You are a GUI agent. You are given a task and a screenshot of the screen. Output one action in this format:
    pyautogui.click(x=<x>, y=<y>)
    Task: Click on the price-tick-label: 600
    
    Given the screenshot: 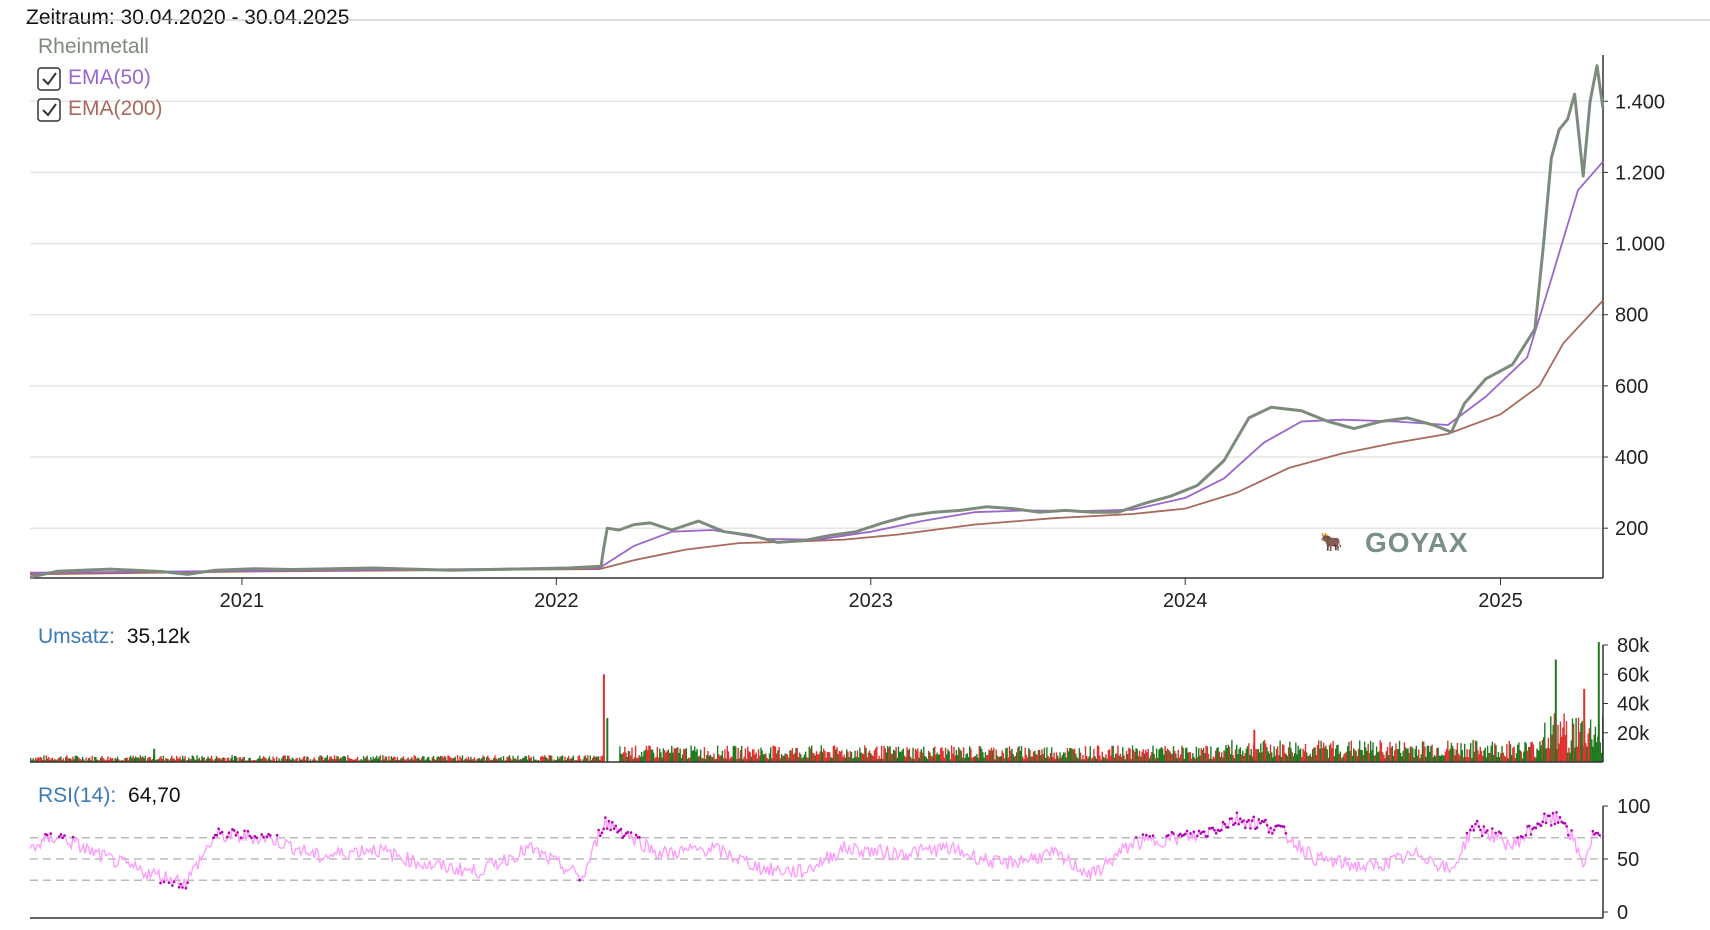 What is the action you would take?
    pyautogui.click(x=1631, y=387)
    